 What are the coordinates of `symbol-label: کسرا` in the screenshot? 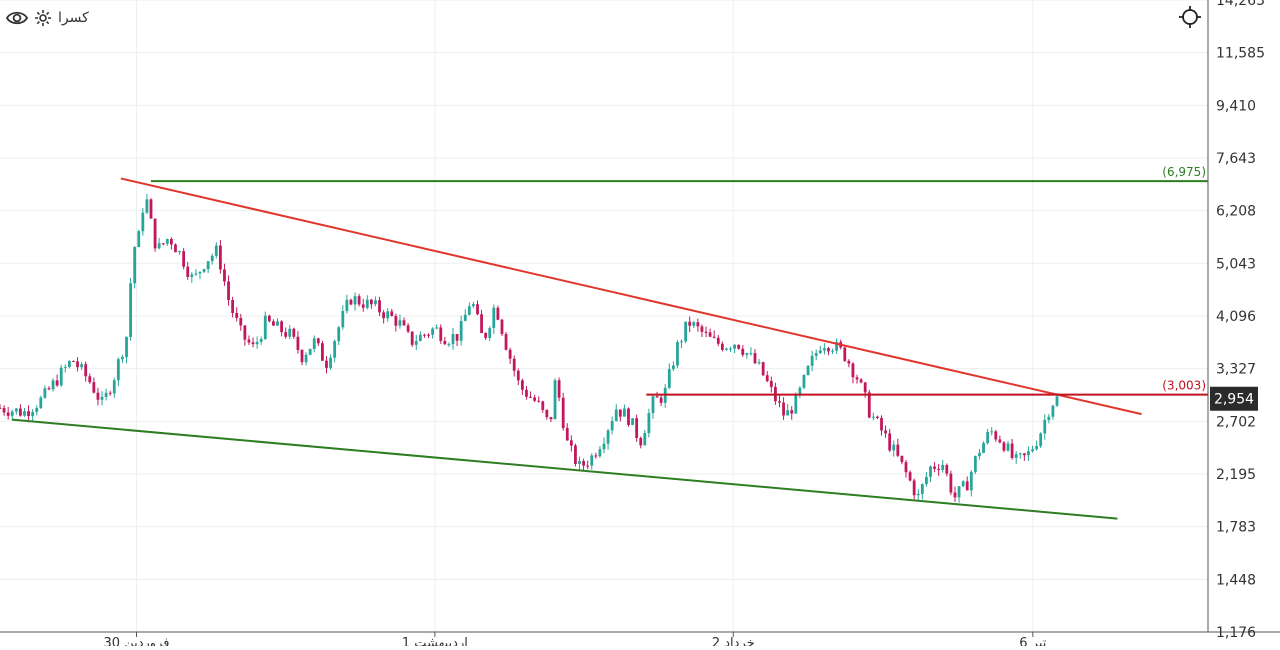 It's located at (73, 18).